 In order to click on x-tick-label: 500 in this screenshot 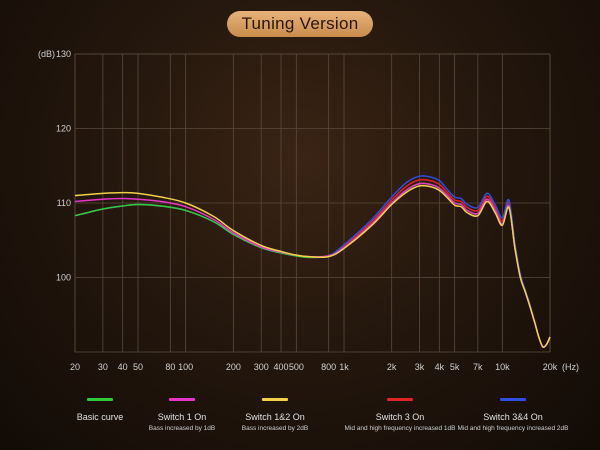, I will do `click(296, 367)`.